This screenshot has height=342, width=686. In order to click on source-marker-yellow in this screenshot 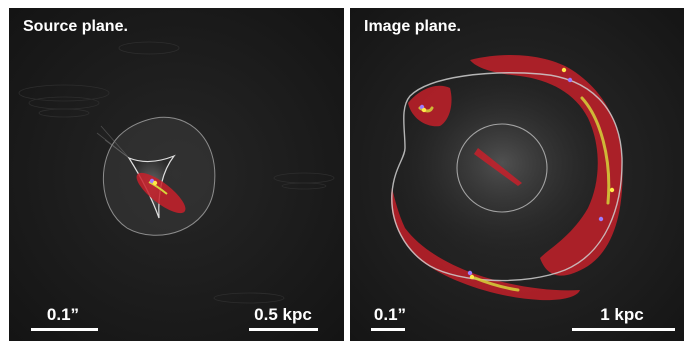, I will do `click(155, 183)`.